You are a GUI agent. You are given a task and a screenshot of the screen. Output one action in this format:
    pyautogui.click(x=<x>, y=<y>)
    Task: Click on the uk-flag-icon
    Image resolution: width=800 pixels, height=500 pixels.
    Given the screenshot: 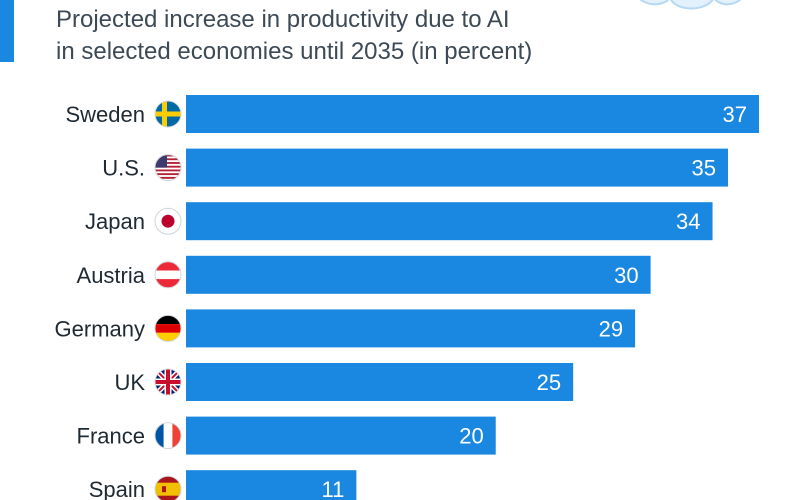 What is the action you would take?
    pyautogui.click(x=168, y=382)
    